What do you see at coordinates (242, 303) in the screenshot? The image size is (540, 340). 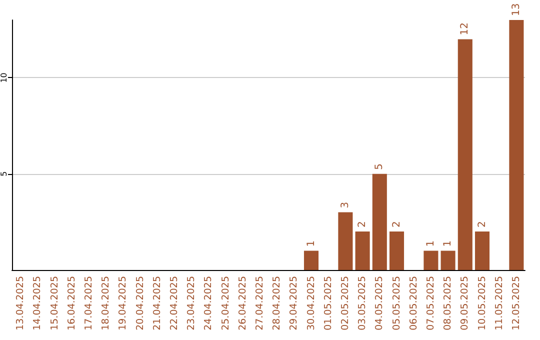 I see `x-tick-label: 26.04.2025` at bounding box center [242, 303].